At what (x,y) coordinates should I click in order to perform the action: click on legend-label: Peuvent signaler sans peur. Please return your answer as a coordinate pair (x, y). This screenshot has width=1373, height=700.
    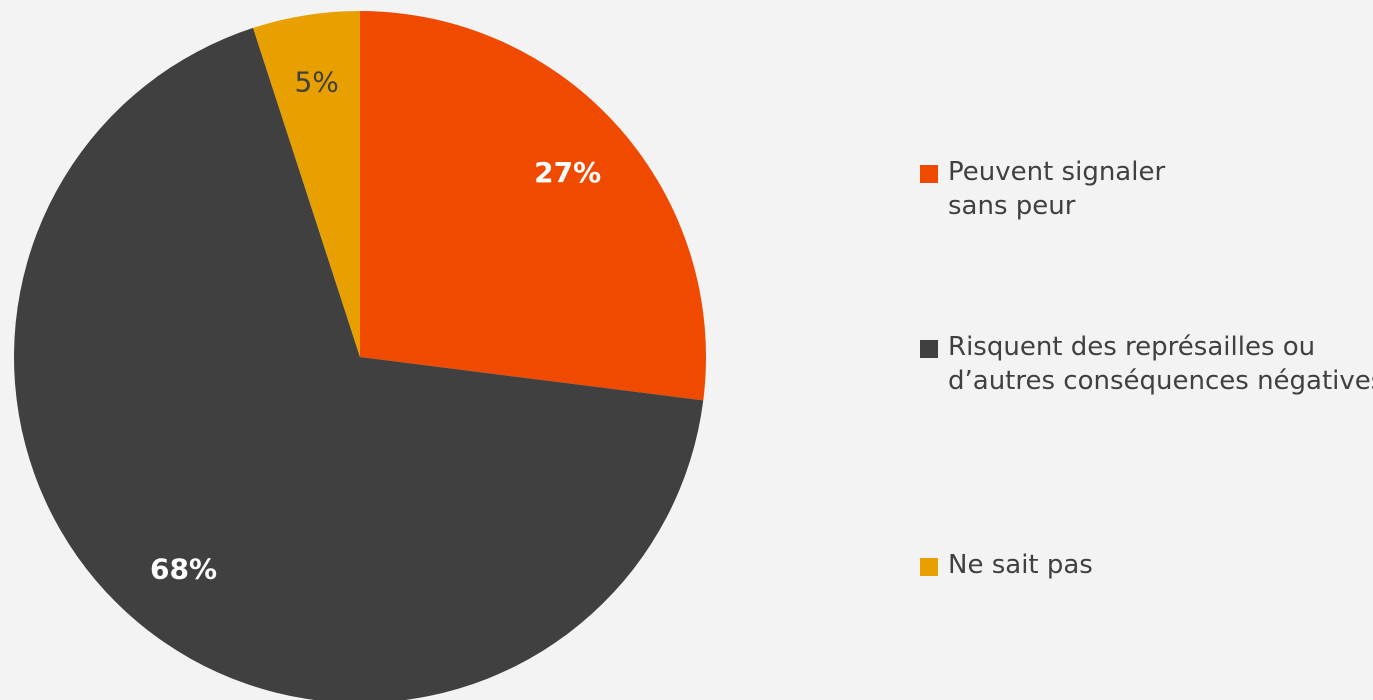
    Looking at the image, I should click on (1057, 189).